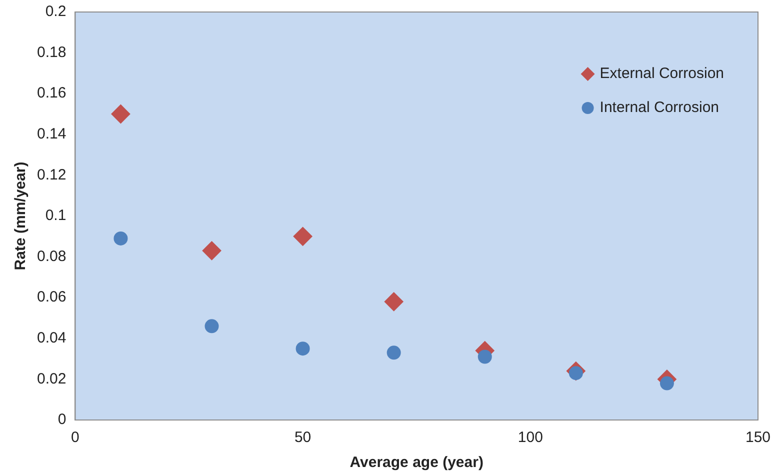 This screenshot has height=476, width=774. I want to click on y-tick-label: 0.14, so click(51, 134).